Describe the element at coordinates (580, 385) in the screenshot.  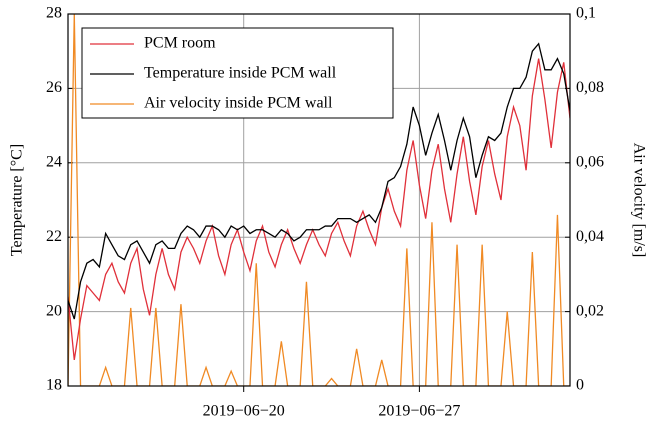
I see `y2-tick-label: 0` at that location.